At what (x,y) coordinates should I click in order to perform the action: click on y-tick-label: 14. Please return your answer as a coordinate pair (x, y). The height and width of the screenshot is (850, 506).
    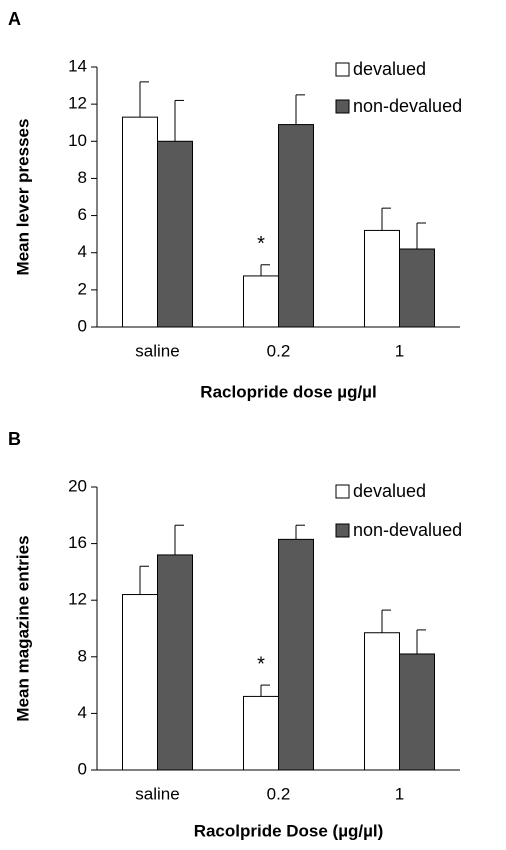
    Looking at the image, I should click on (77, 65).